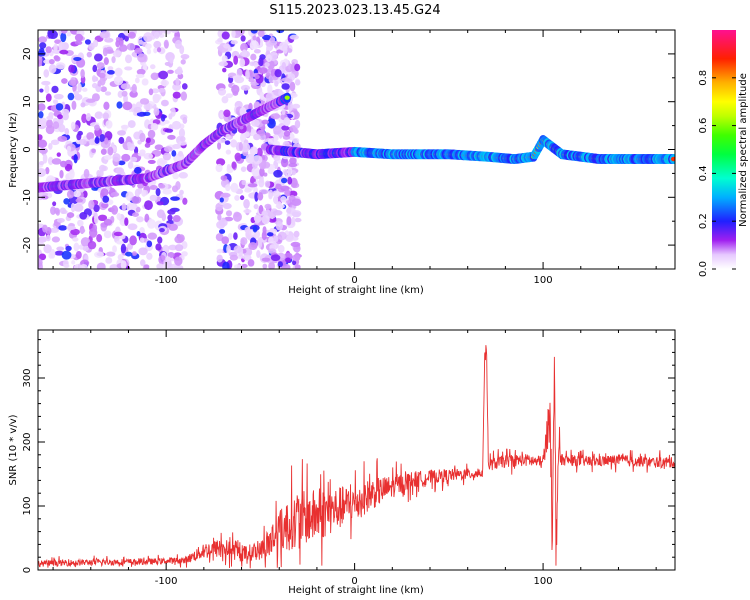 The image size is (750, 600). What do you see at coordinates (287, 97) in the screenshot?
I see `signal-cell` at bounding box center [287, 97].